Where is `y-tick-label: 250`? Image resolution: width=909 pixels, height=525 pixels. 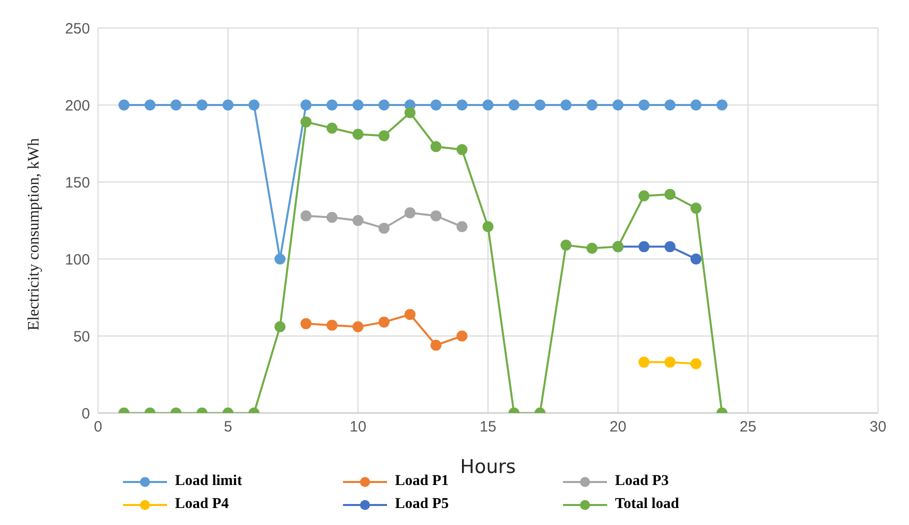
y-tick-label: 250 is located at coordinates (77, 29).